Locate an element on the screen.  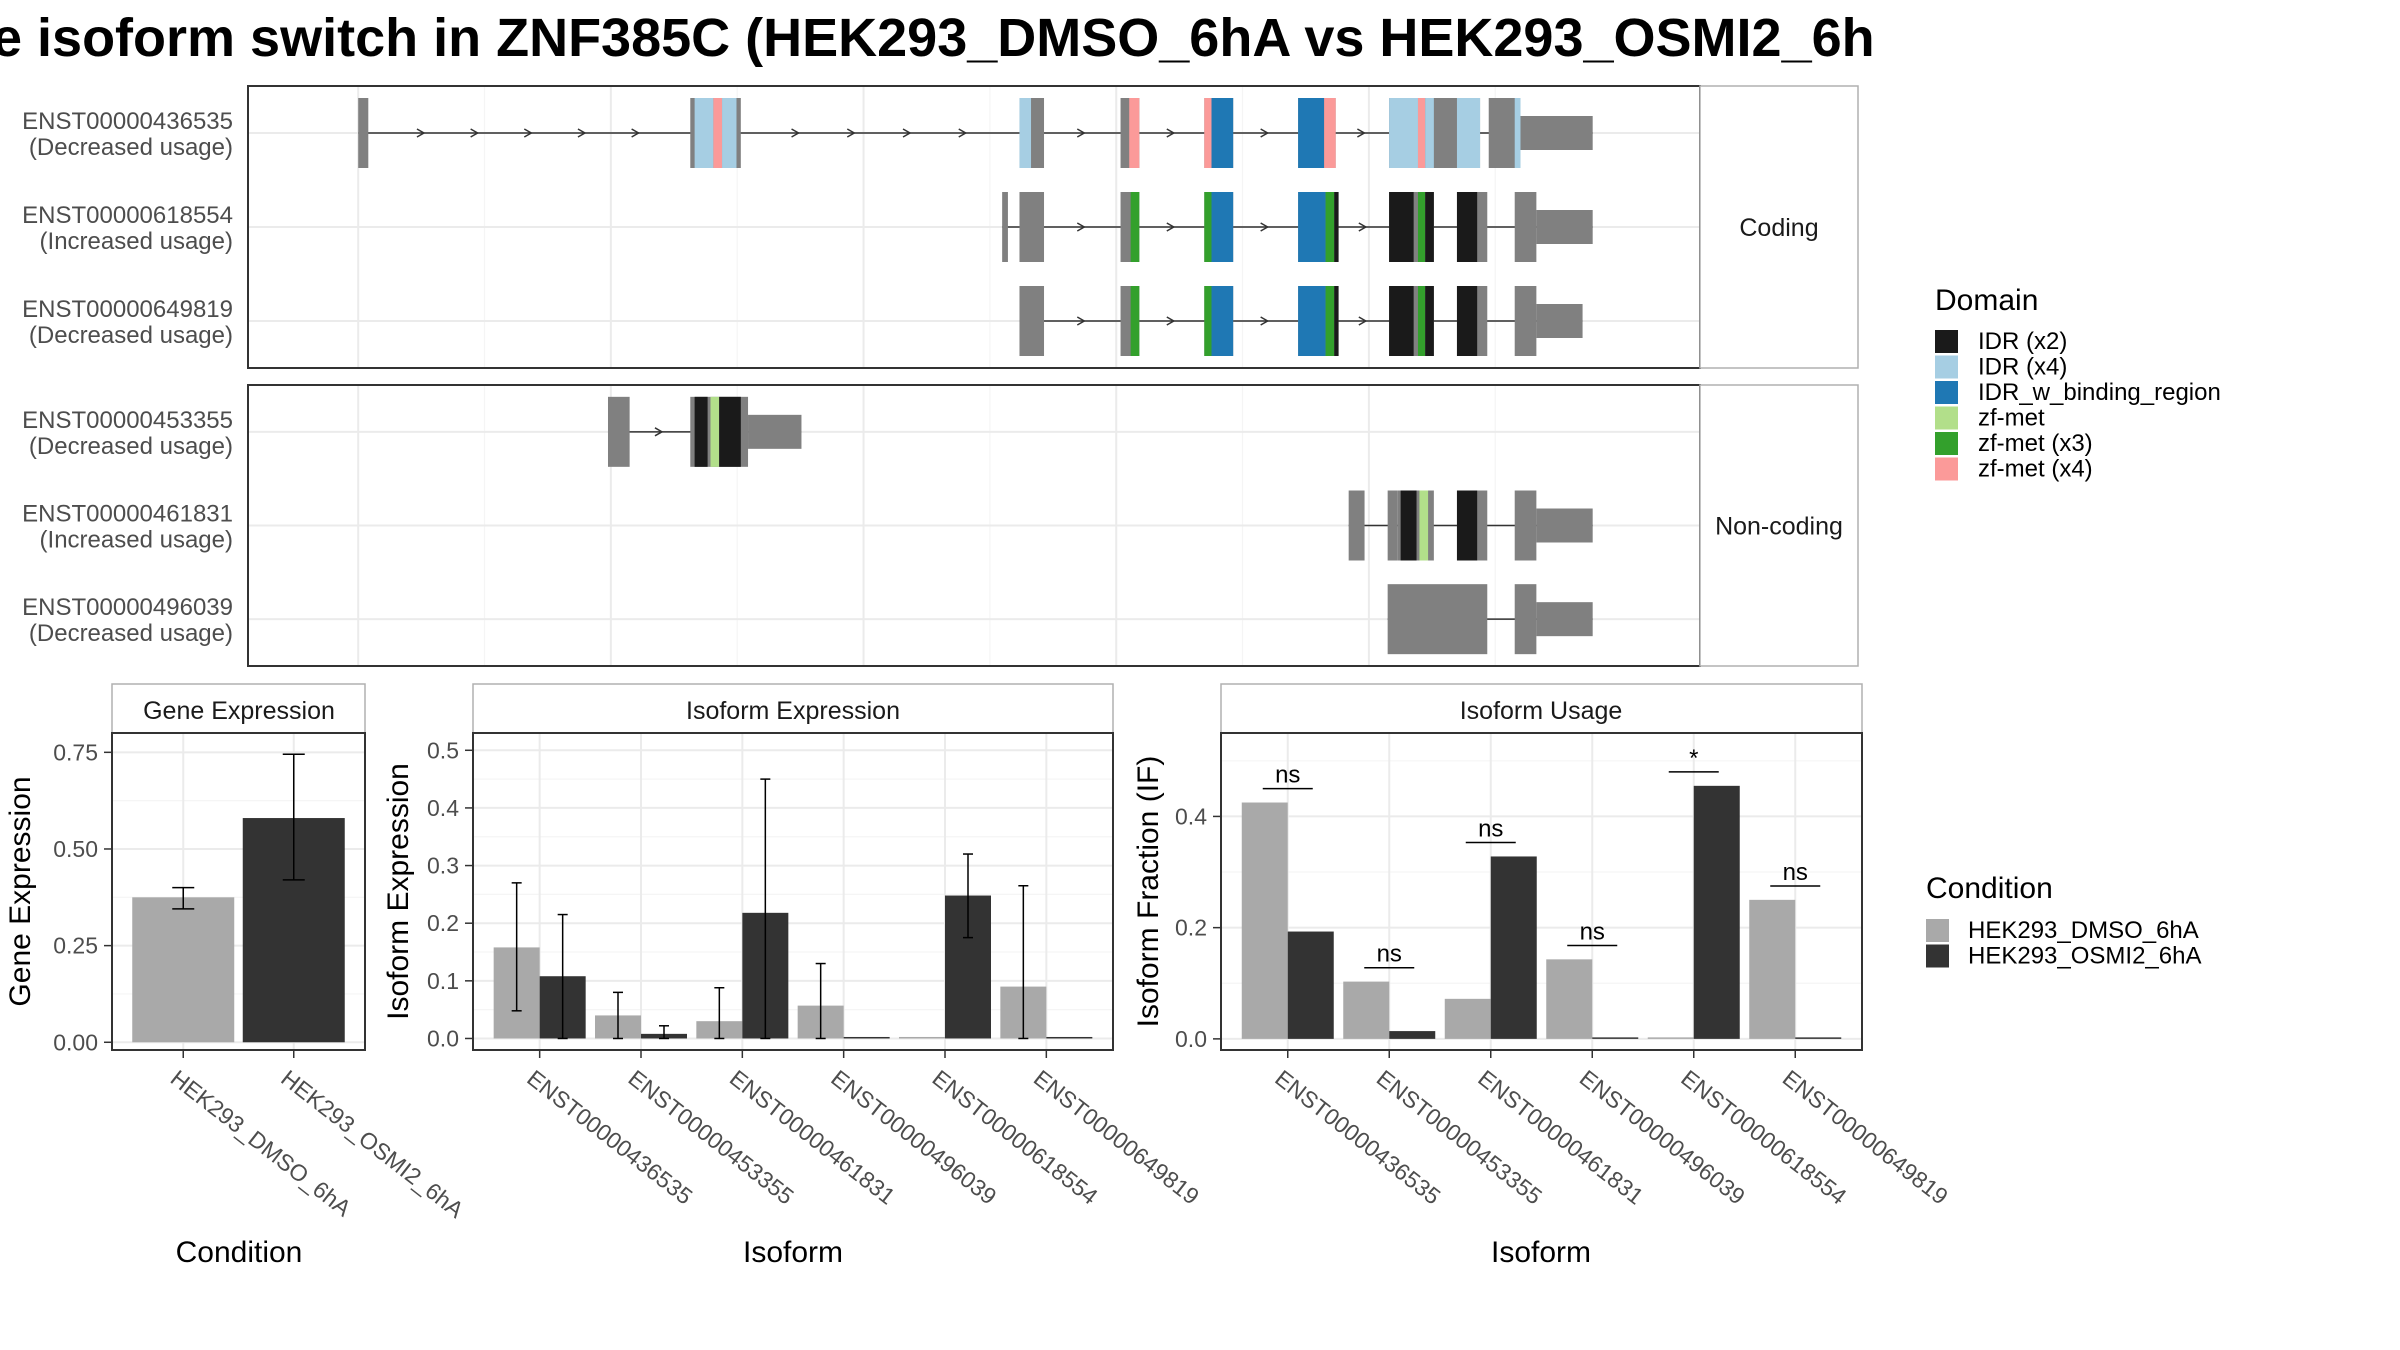
x-tick-label: ENST00000436535 is located at coordinates (609, 1137).